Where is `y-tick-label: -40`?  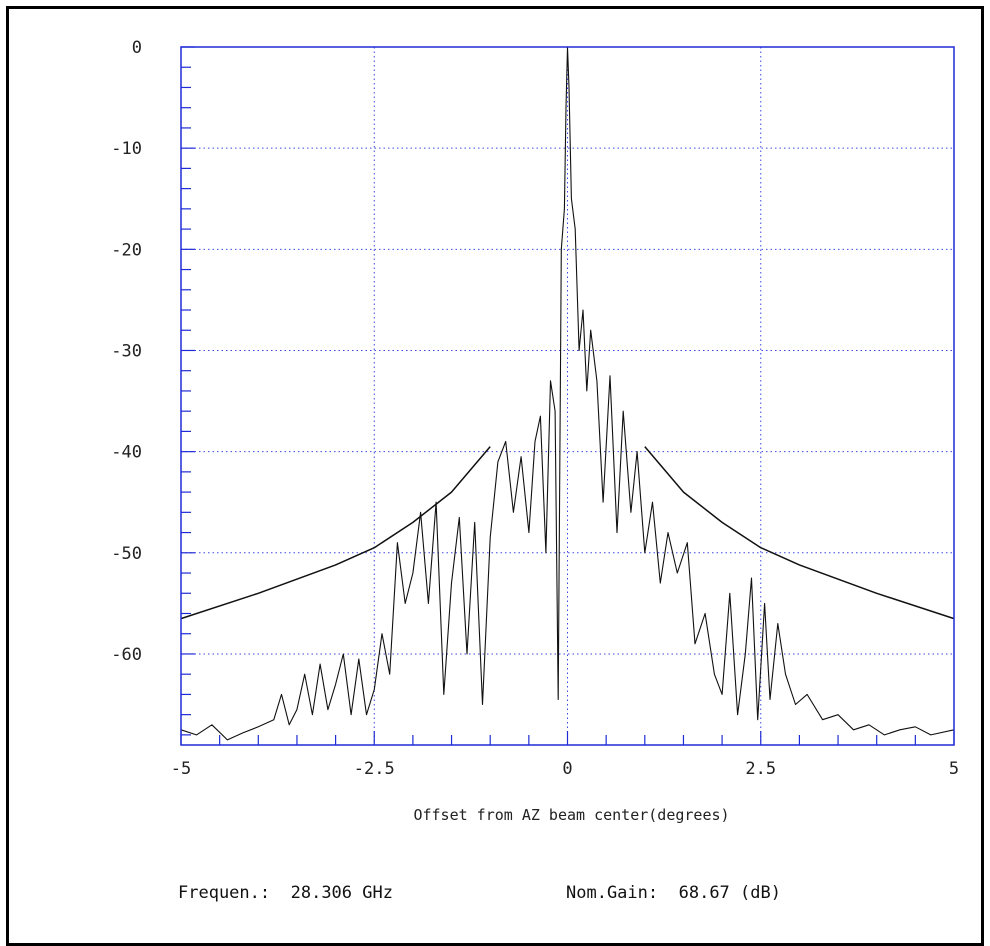
y-tick-label: -40 is located at coordinates (126, 453).